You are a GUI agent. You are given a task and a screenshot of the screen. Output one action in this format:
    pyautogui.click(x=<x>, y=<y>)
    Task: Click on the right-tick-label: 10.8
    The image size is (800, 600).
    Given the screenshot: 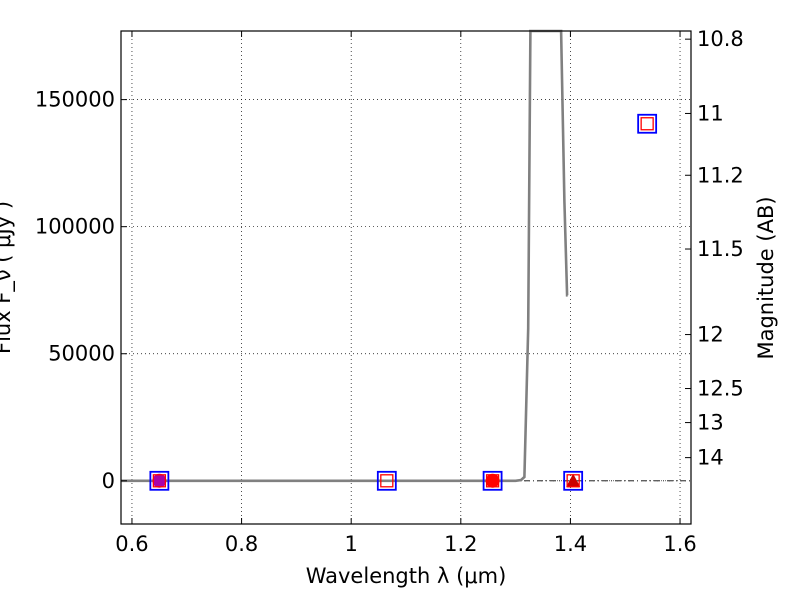 What is the action you would take?
    pyautogui.click(x=720, y=39)
    